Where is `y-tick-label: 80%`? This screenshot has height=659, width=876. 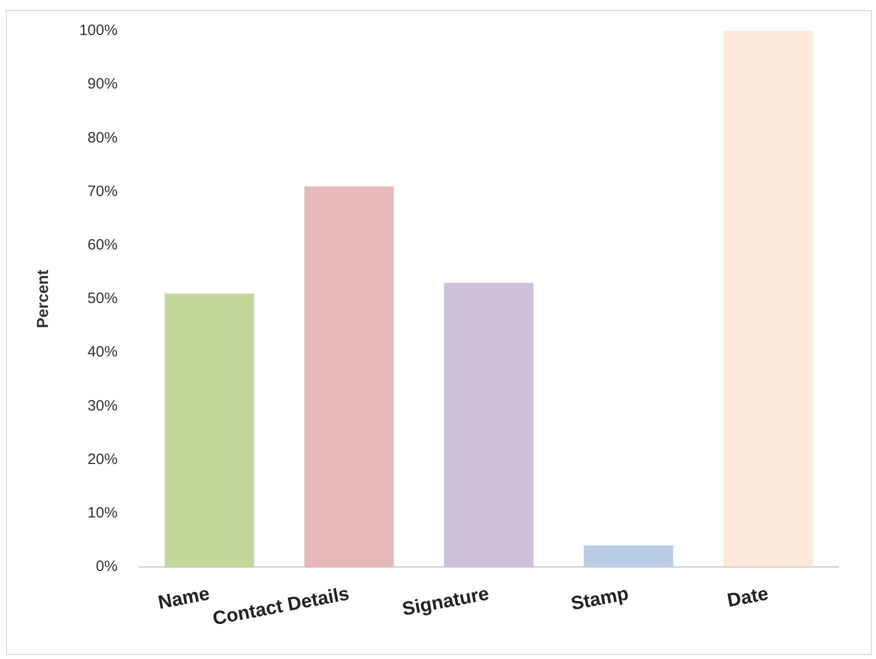 y-tick-label: 80% is located at coordinates (103, 137).